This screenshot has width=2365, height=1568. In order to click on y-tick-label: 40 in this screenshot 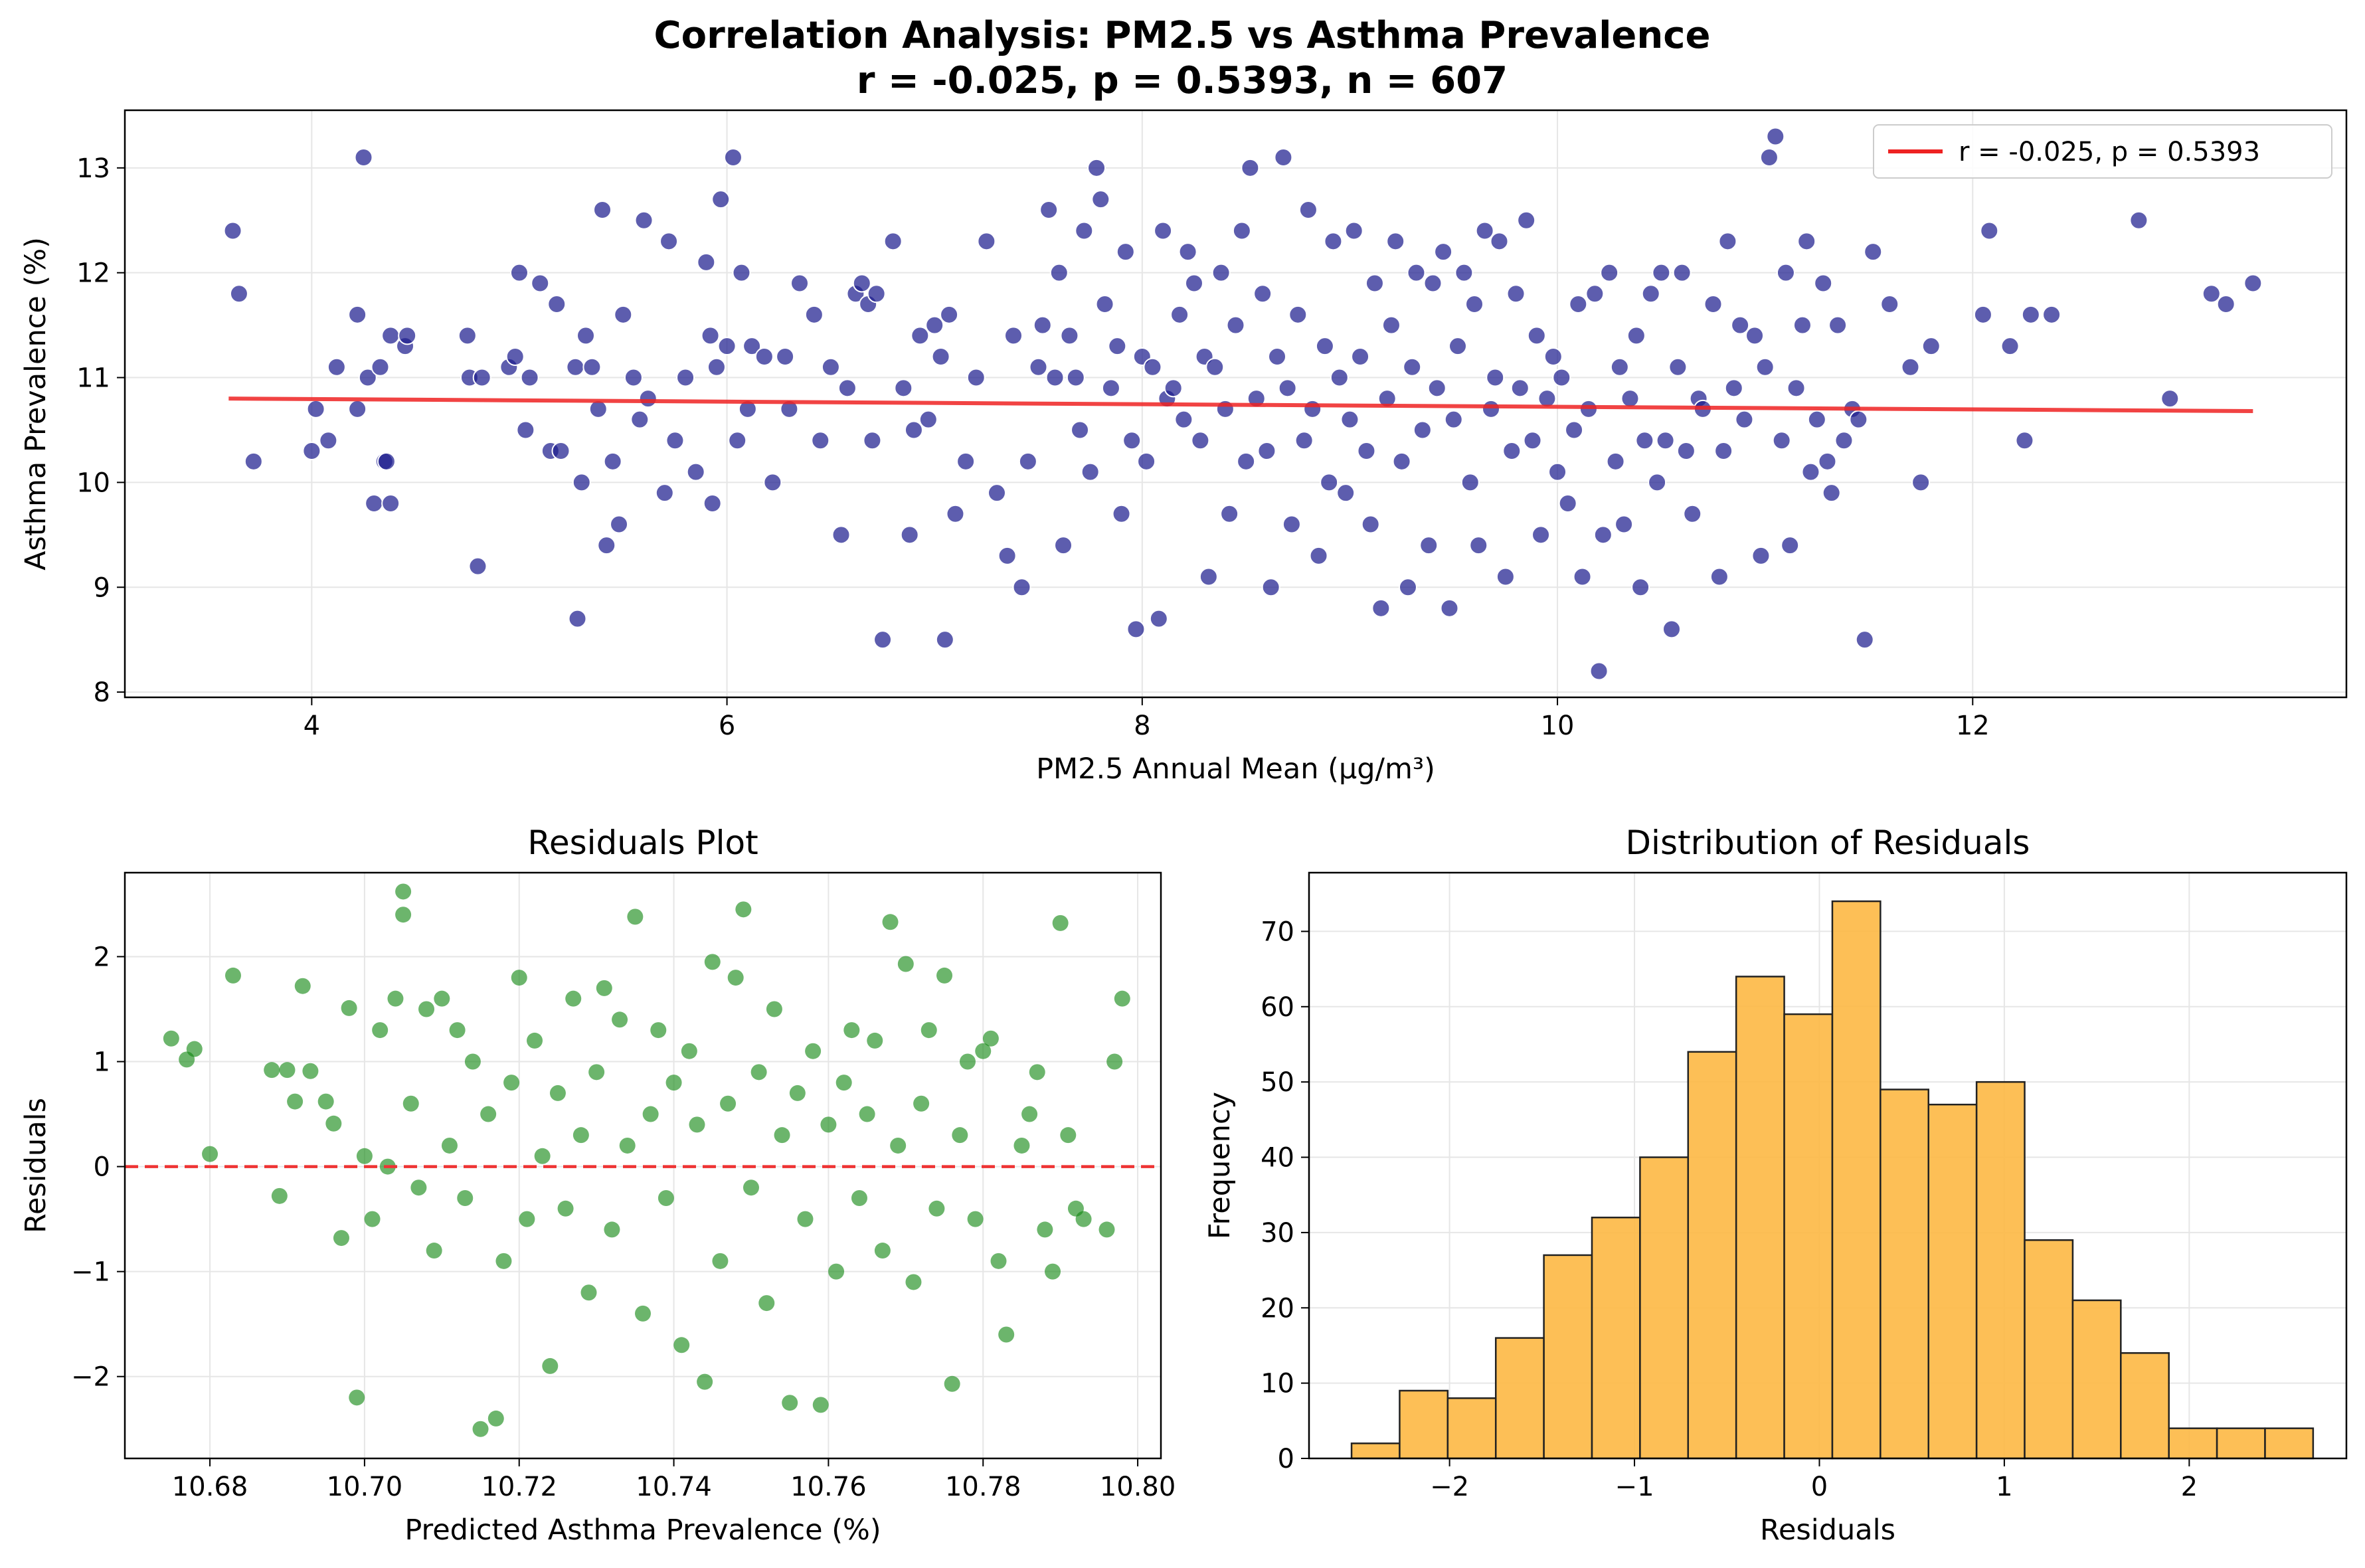, I will do `click(1277, 1158)`.